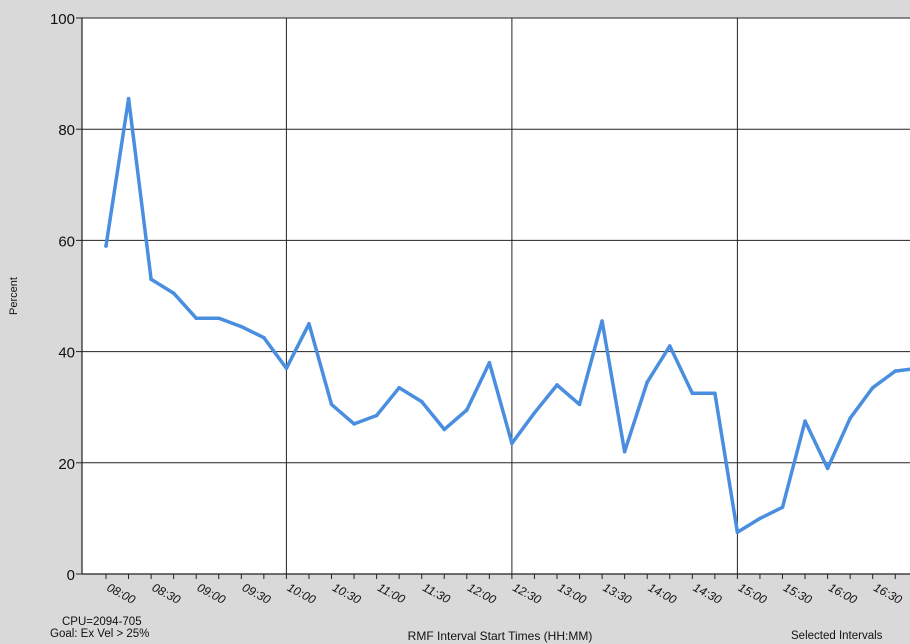 The width and height of the screenshot is (910, 644). What do you see at coordinates (100, 634) in the screenshot?
I see `goal-info: Goal: Ex Vel > 25%` at bounding box center [100, 634].